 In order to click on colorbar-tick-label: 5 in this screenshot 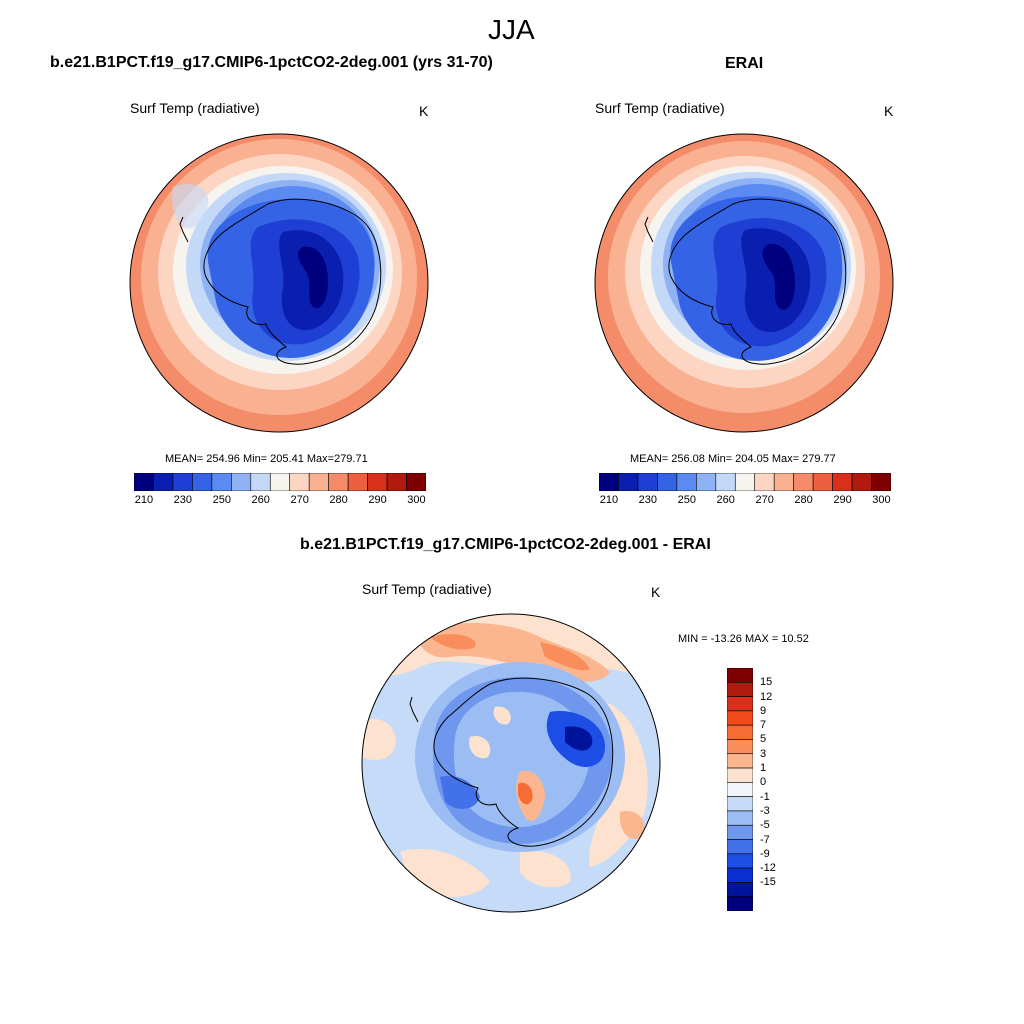, I will do `click(763, 739)`.